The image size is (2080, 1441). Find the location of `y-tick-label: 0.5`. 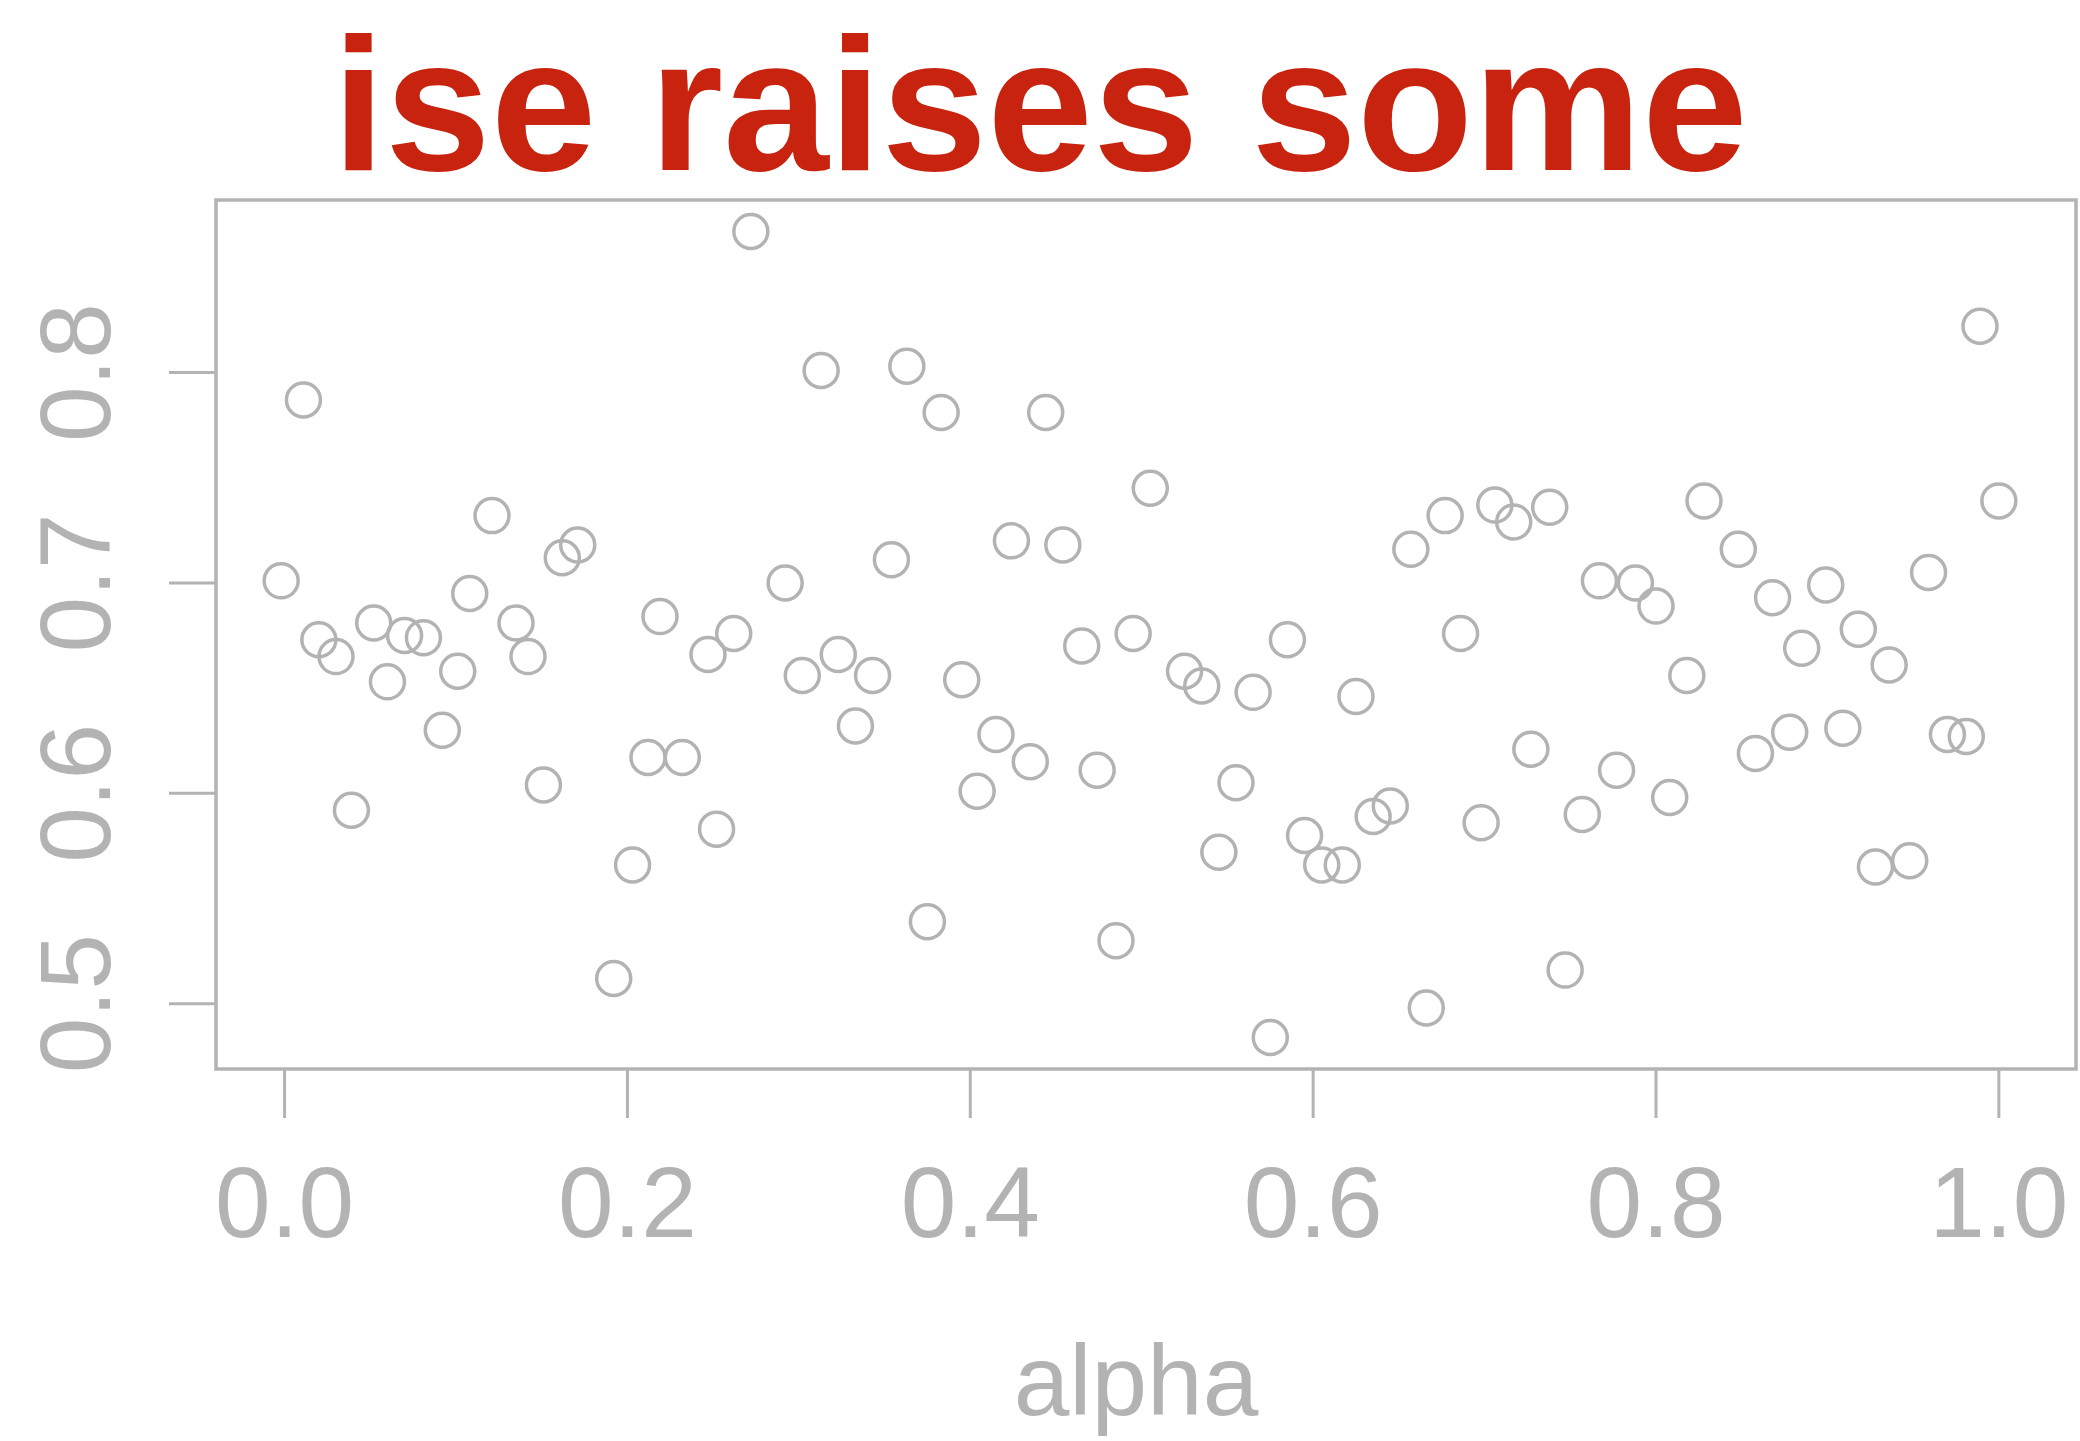

y-tick-label: 0.5 is located at coordinates (75, 1004).